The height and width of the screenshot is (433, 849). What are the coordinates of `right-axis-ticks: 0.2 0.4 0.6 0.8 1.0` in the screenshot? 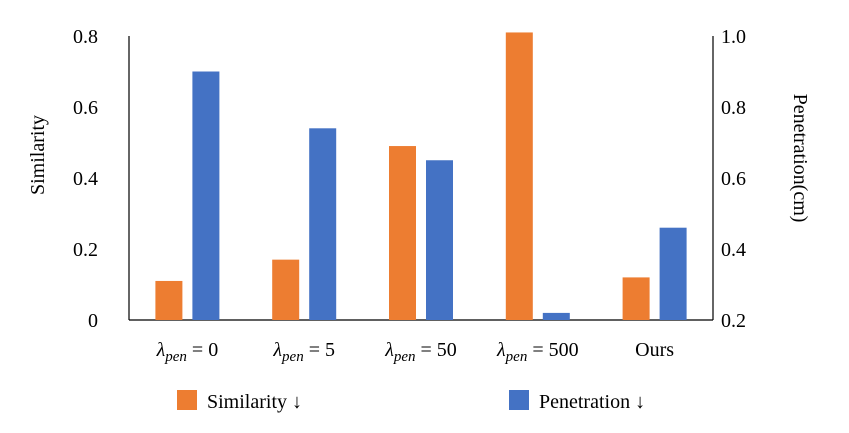 It's located at (733, 179).